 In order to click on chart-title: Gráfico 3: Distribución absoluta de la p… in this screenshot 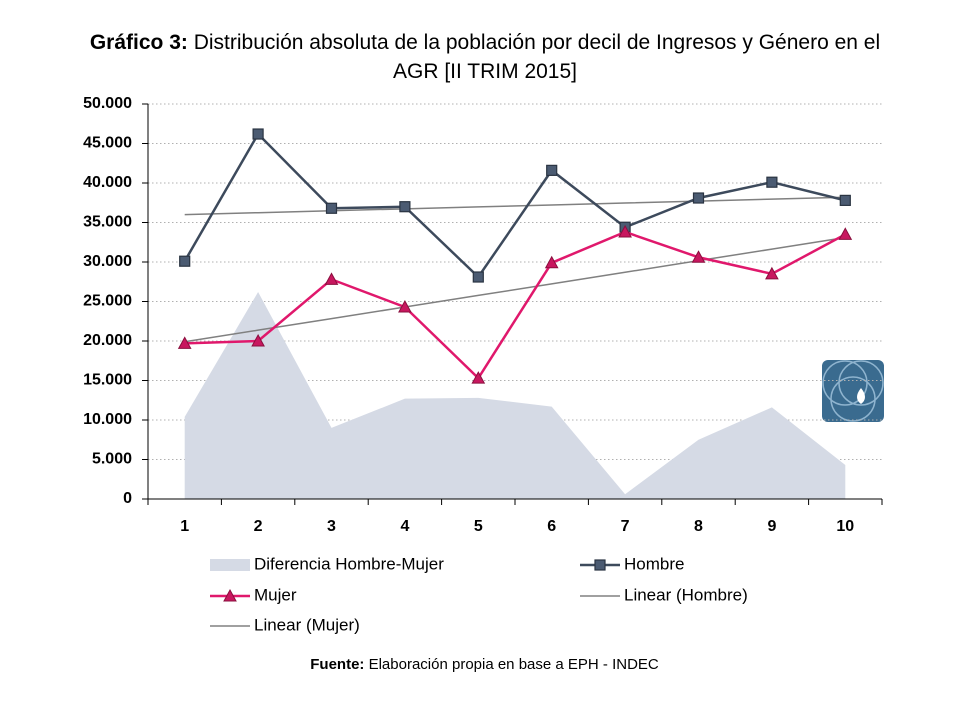, I will do `click(485, 57)`.